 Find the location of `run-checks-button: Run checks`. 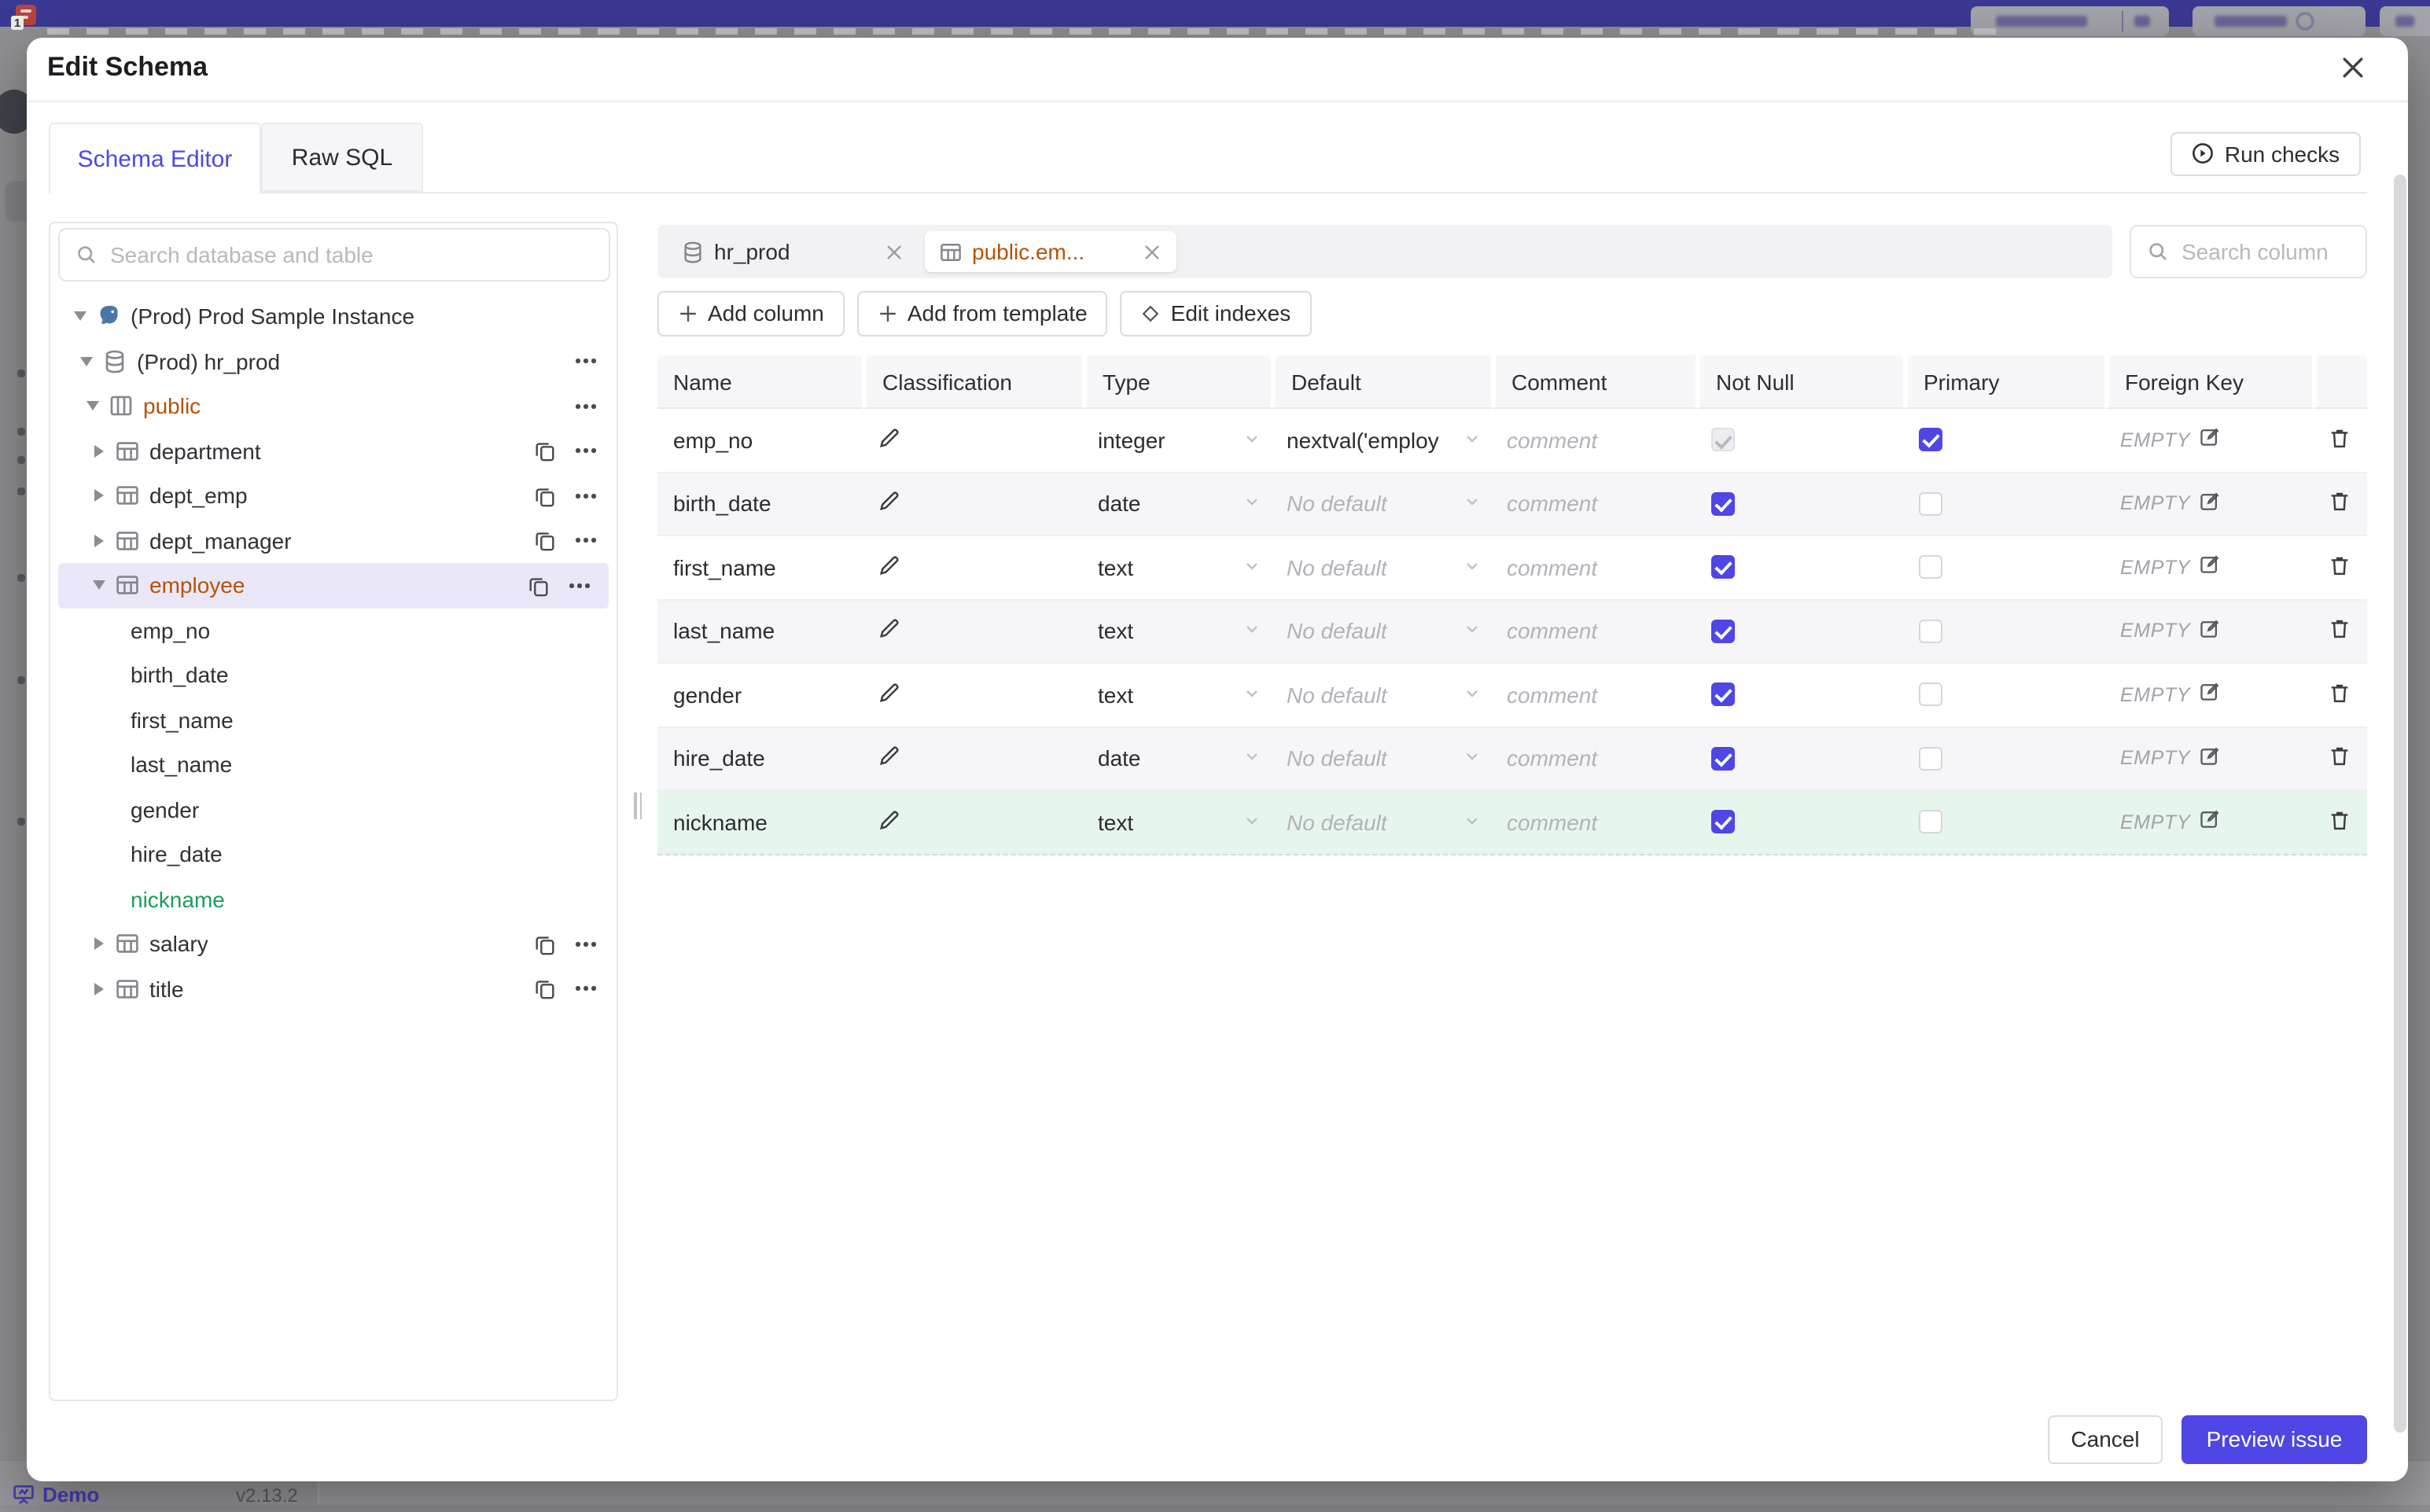

run-checks-button: Run checks is located at coordinates (2265, 153).